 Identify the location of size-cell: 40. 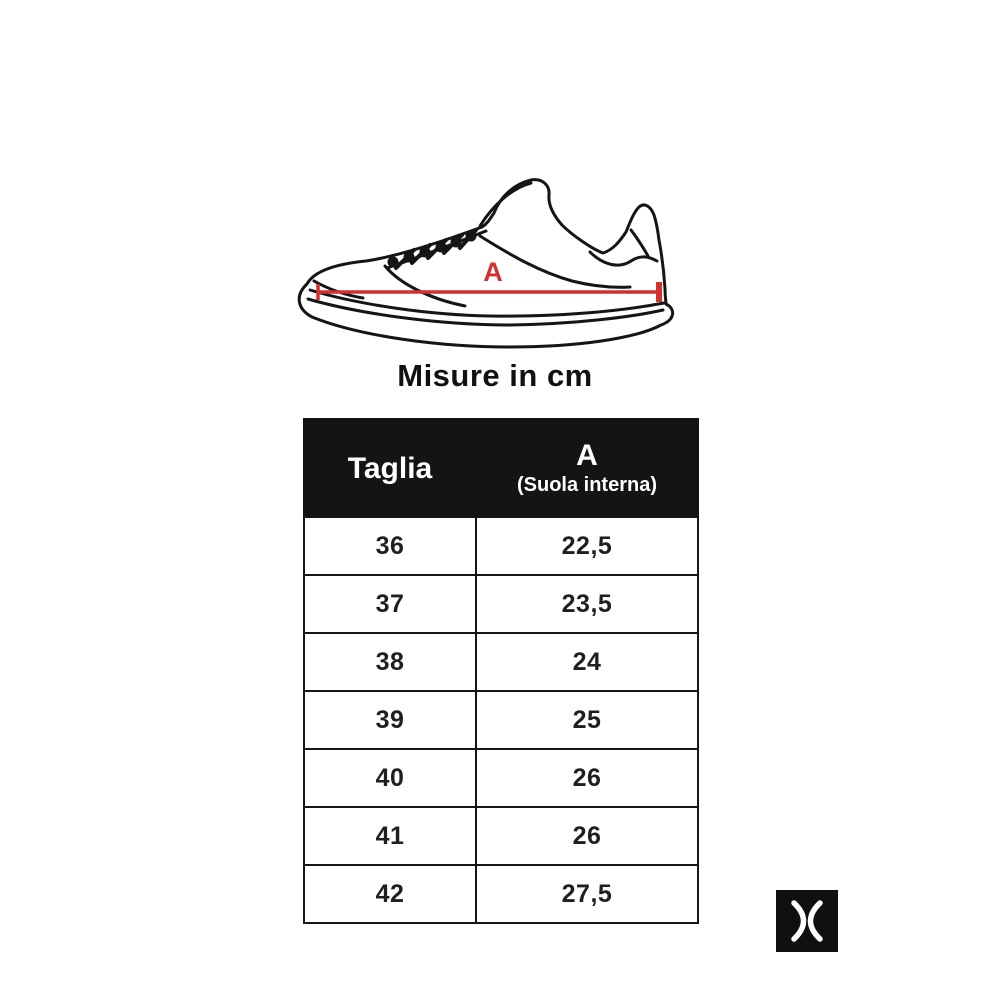
(390, 778).